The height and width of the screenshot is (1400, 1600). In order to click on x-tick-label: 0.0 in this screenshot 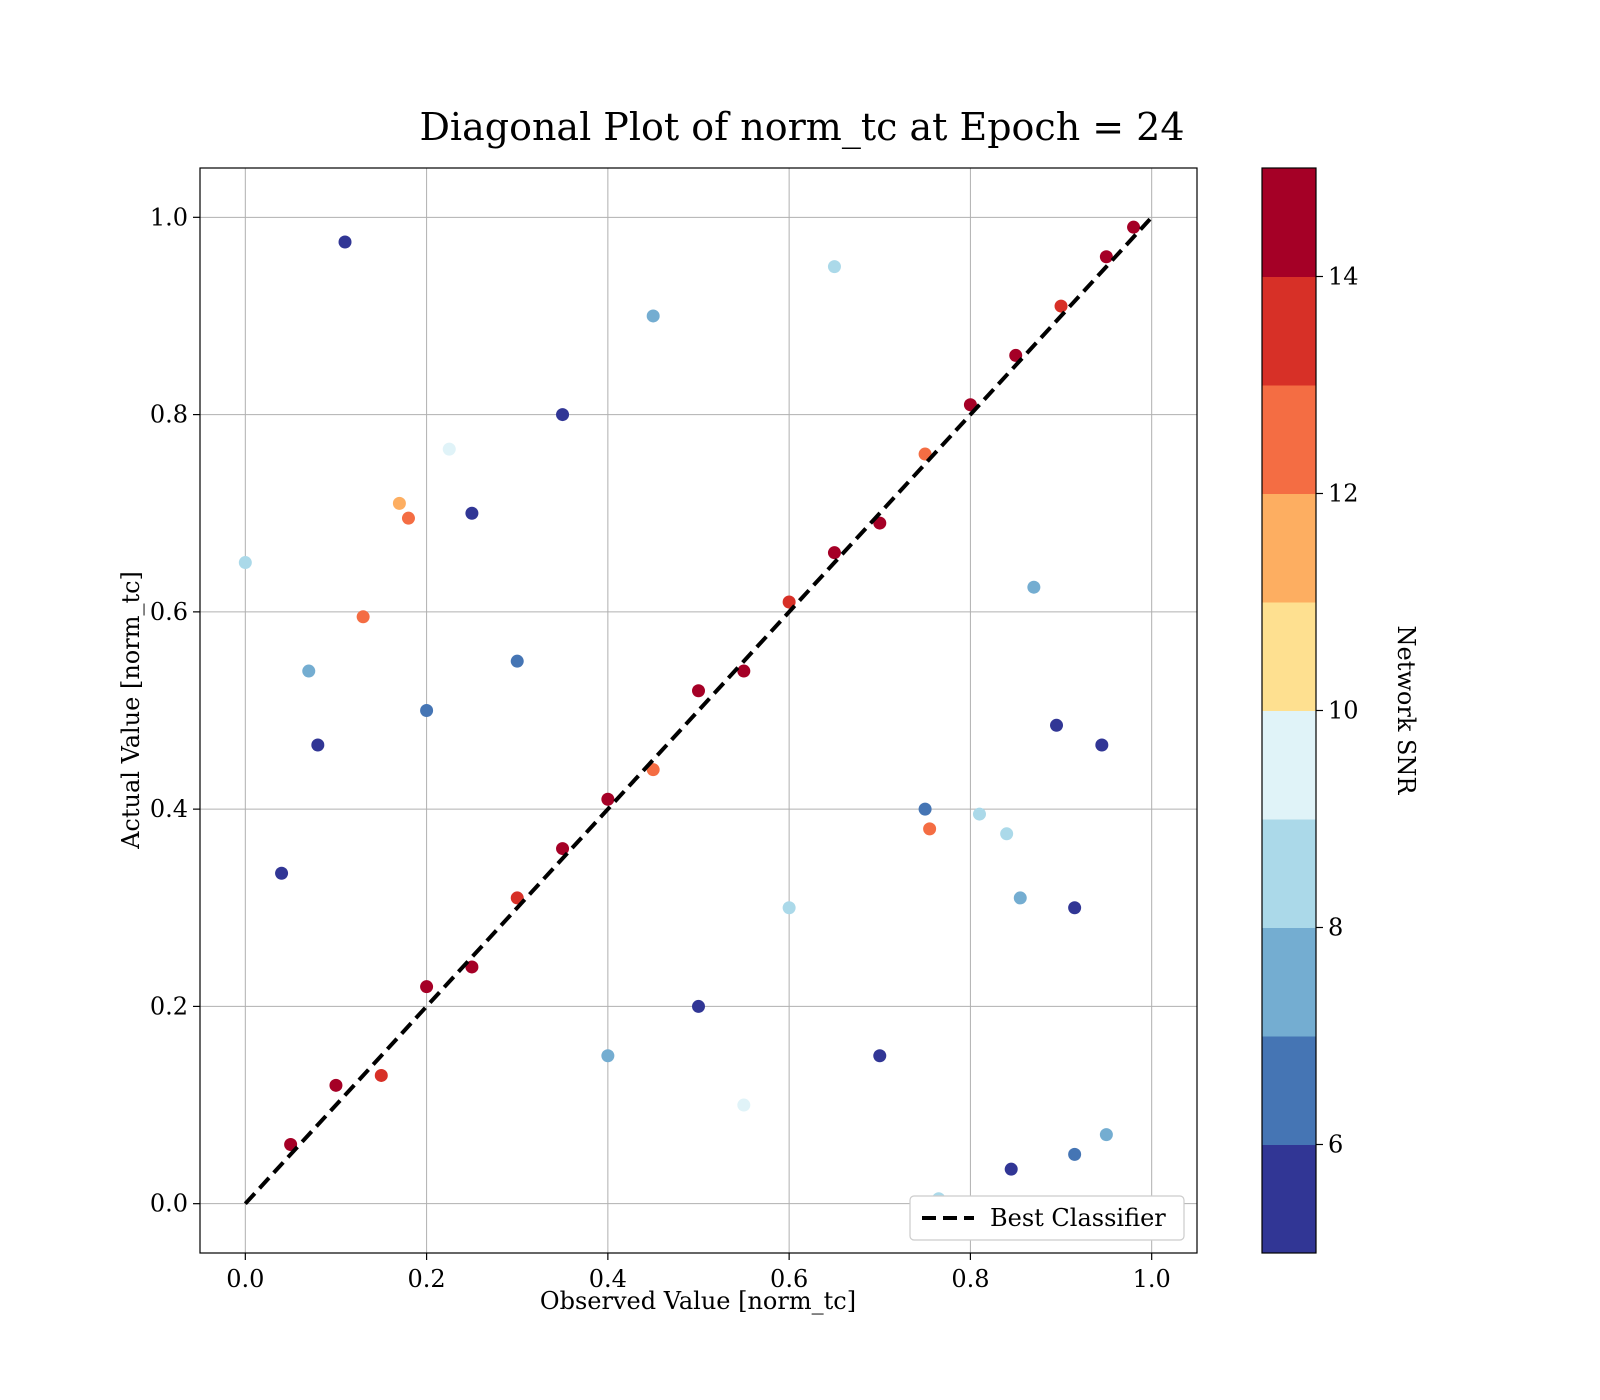, I will do `click(245, 1279)`.